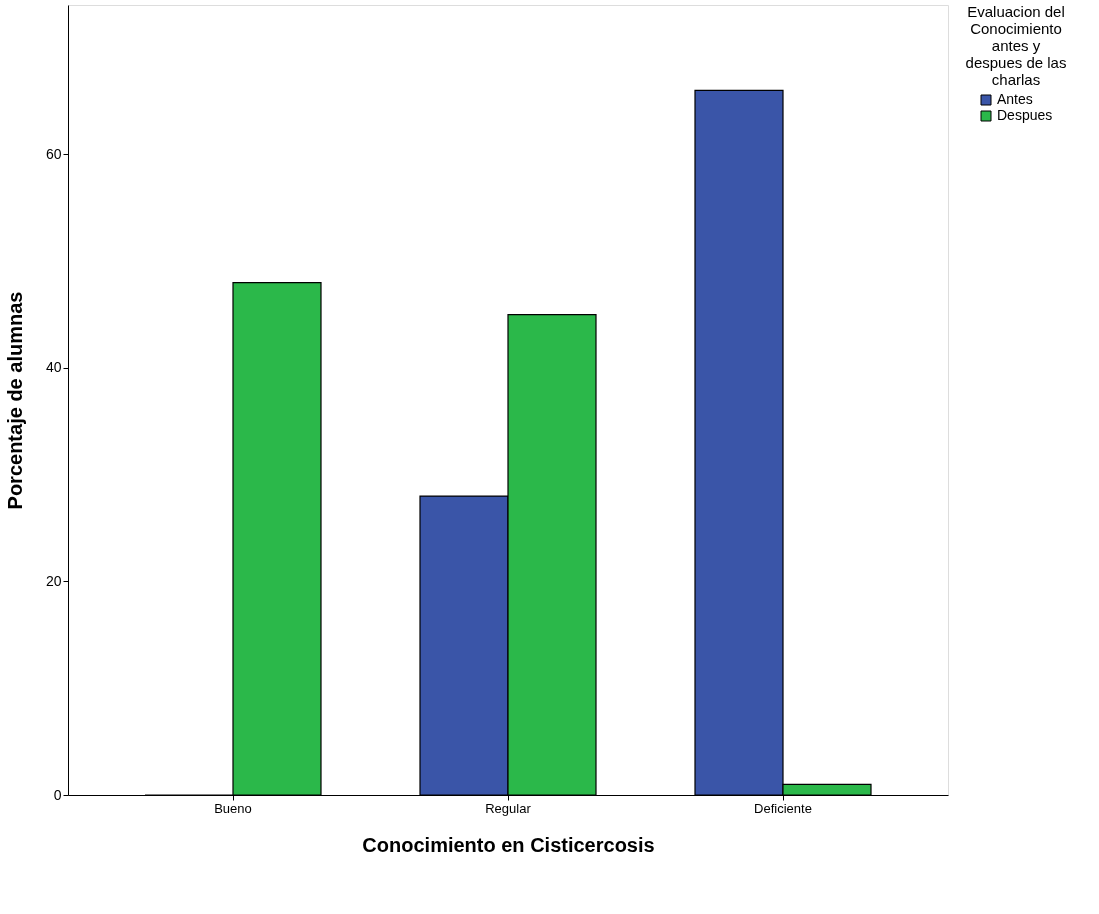 The width and height of the screenshot is (1099, 914). I want to click on x-tick-label: Bueno, so click(233, 808).